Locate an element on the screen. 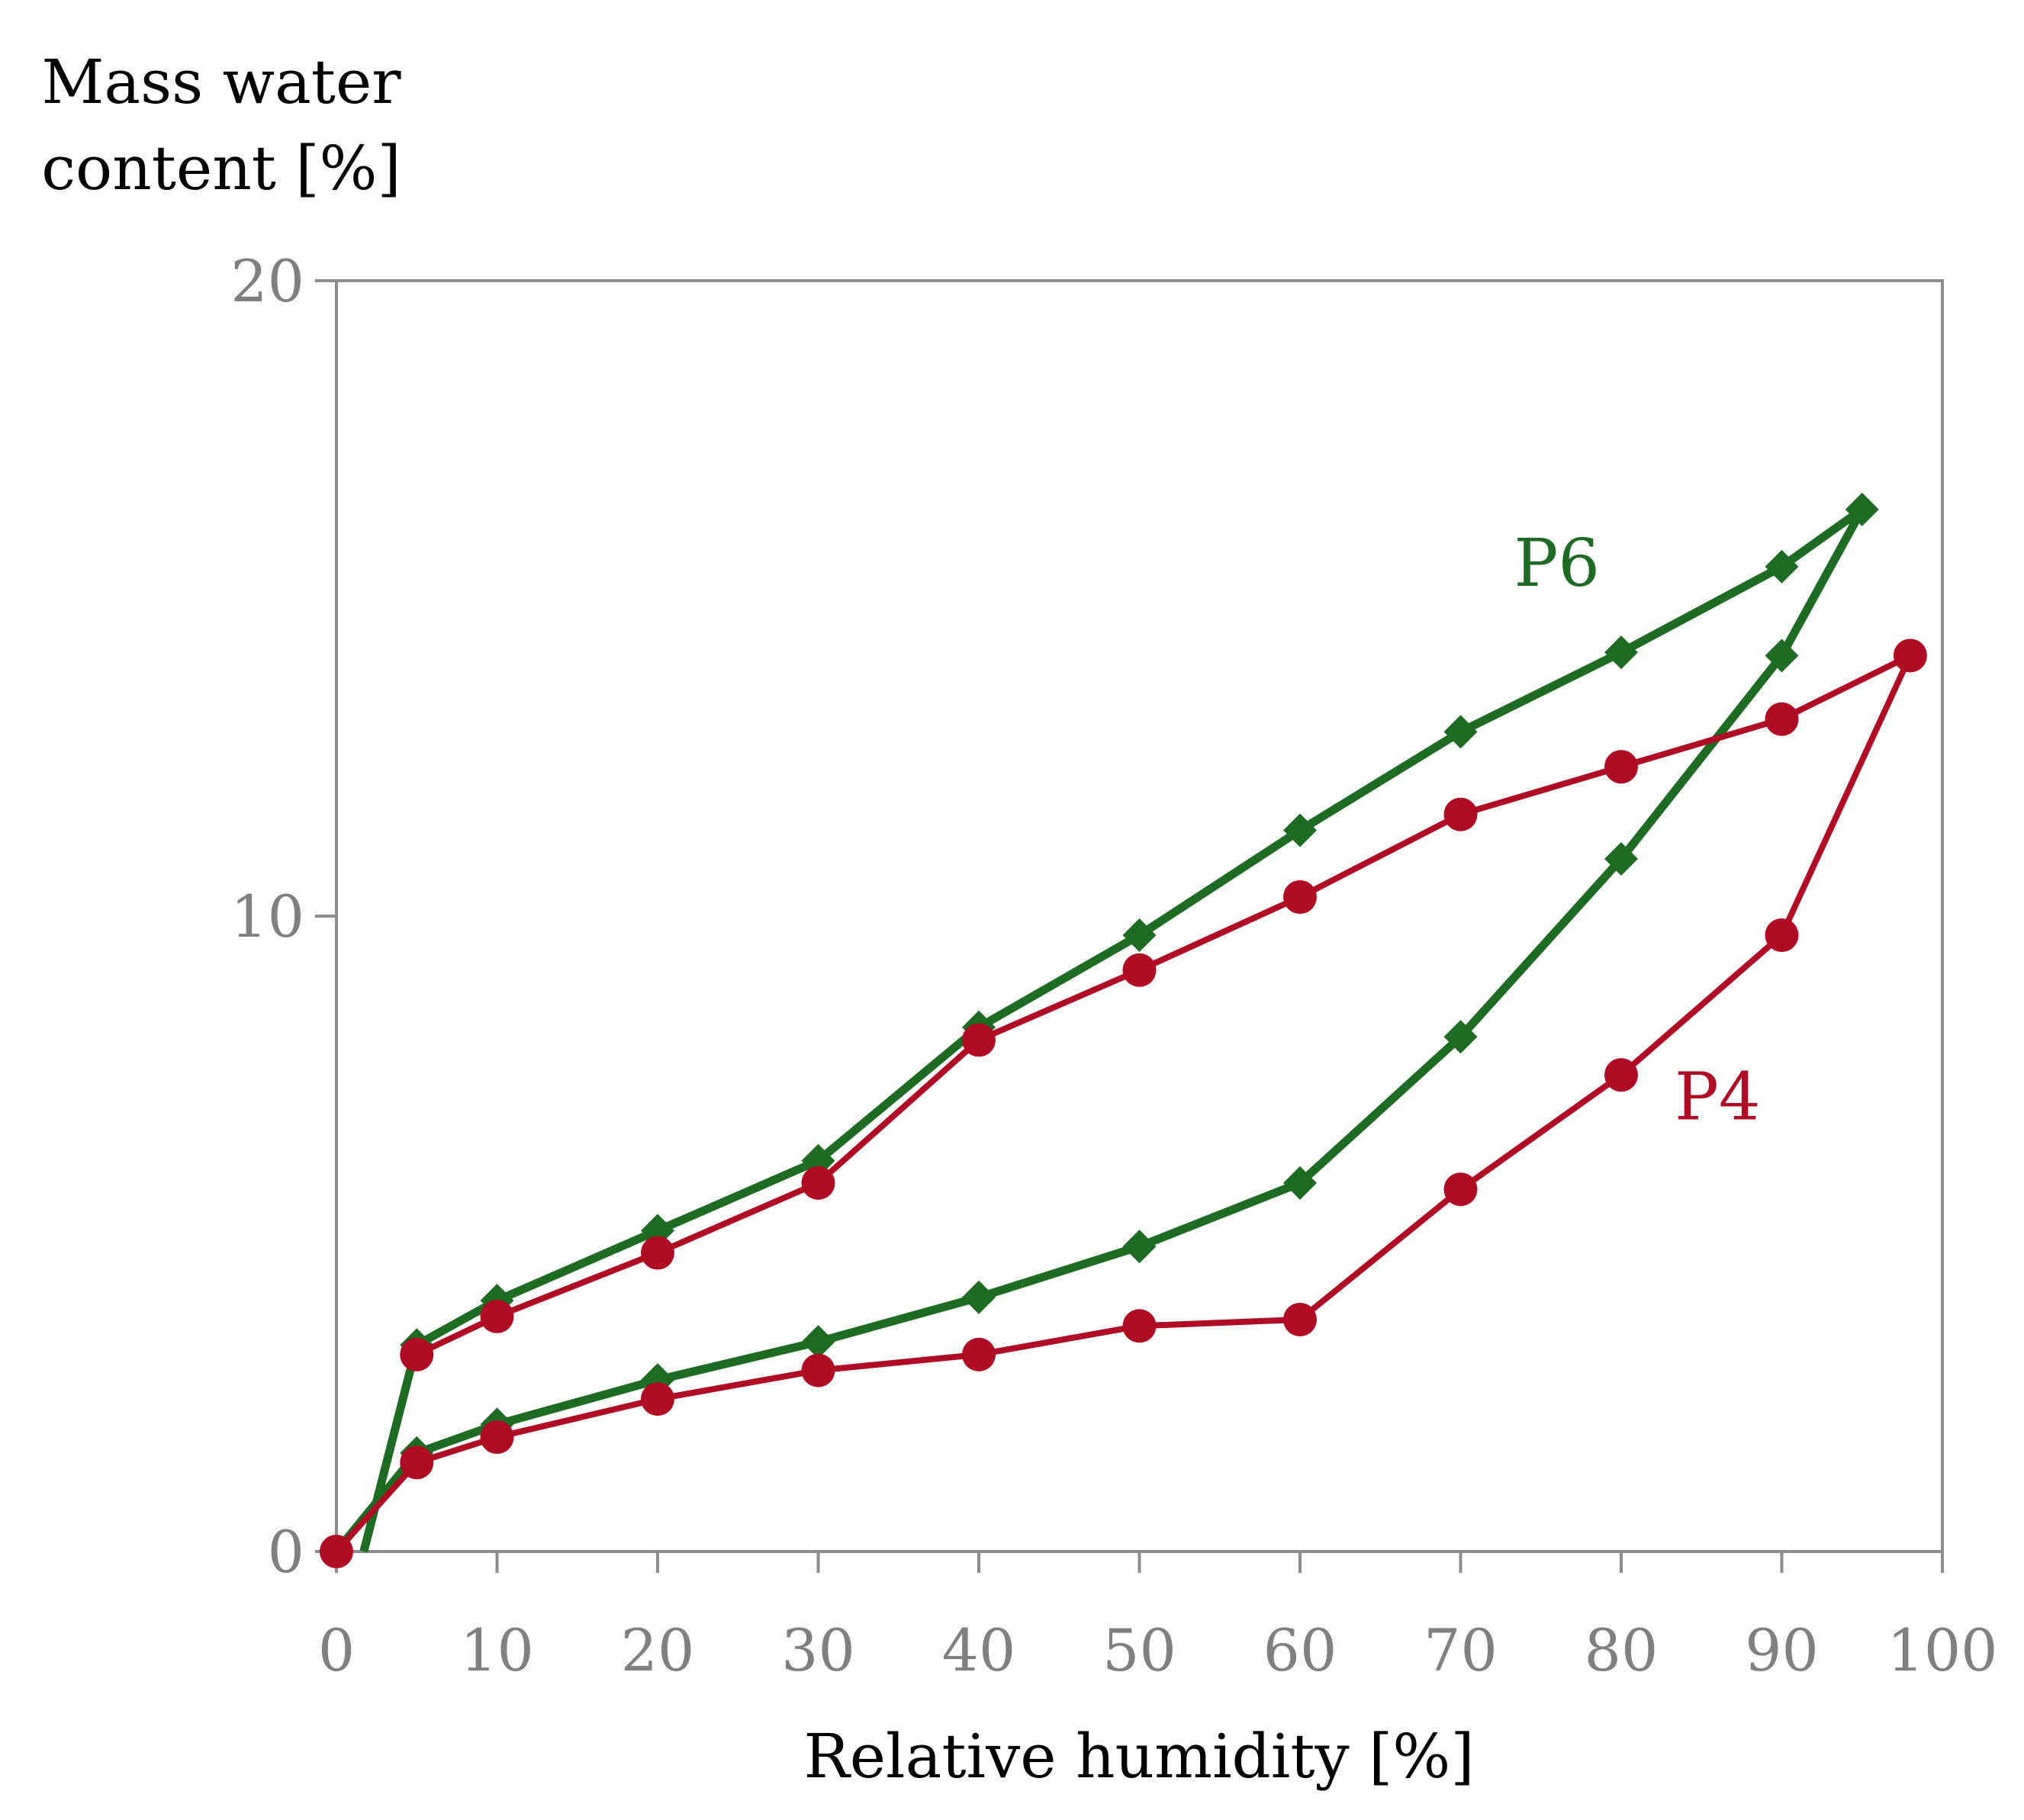  x-tick-label: 80 is located at coordinates (1622, 1650).